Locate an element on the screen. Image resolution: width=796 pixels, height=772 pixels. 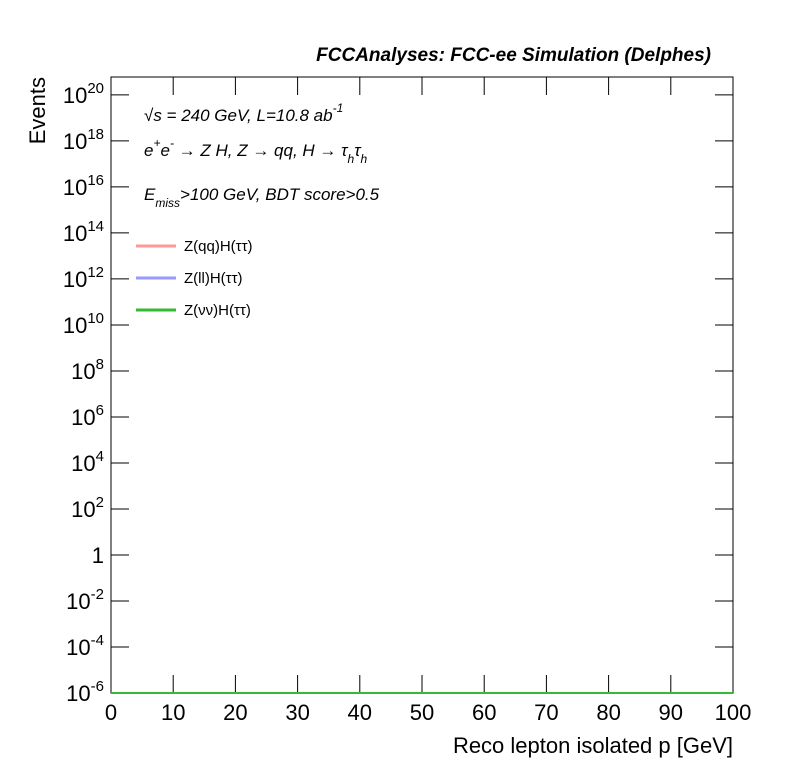
y-tick-exponent: 12 is located at coordinates (95, 272).